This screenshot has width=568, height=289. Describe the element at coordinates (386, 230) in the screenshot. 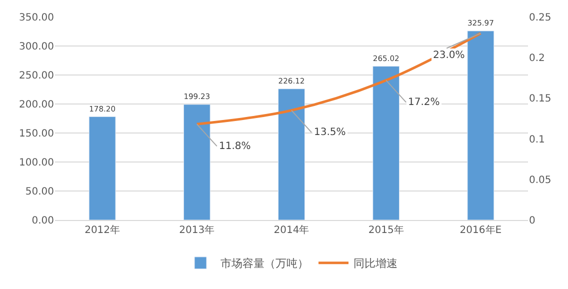

I see `x-tick-label: 2015年` at that location.